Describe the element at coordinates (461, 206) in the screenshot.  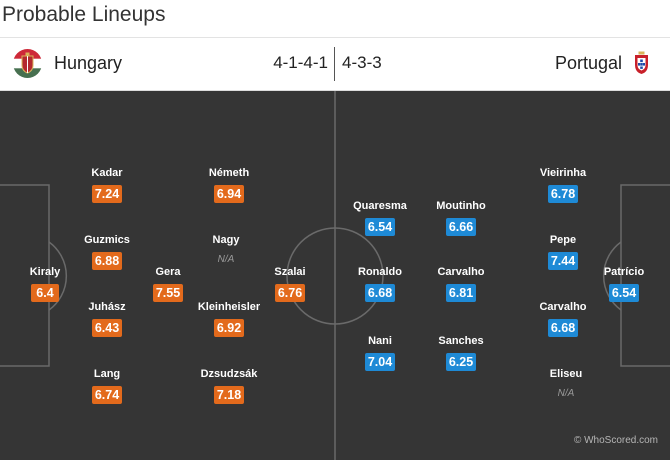
I see `player-name: Moutinho` at that location.